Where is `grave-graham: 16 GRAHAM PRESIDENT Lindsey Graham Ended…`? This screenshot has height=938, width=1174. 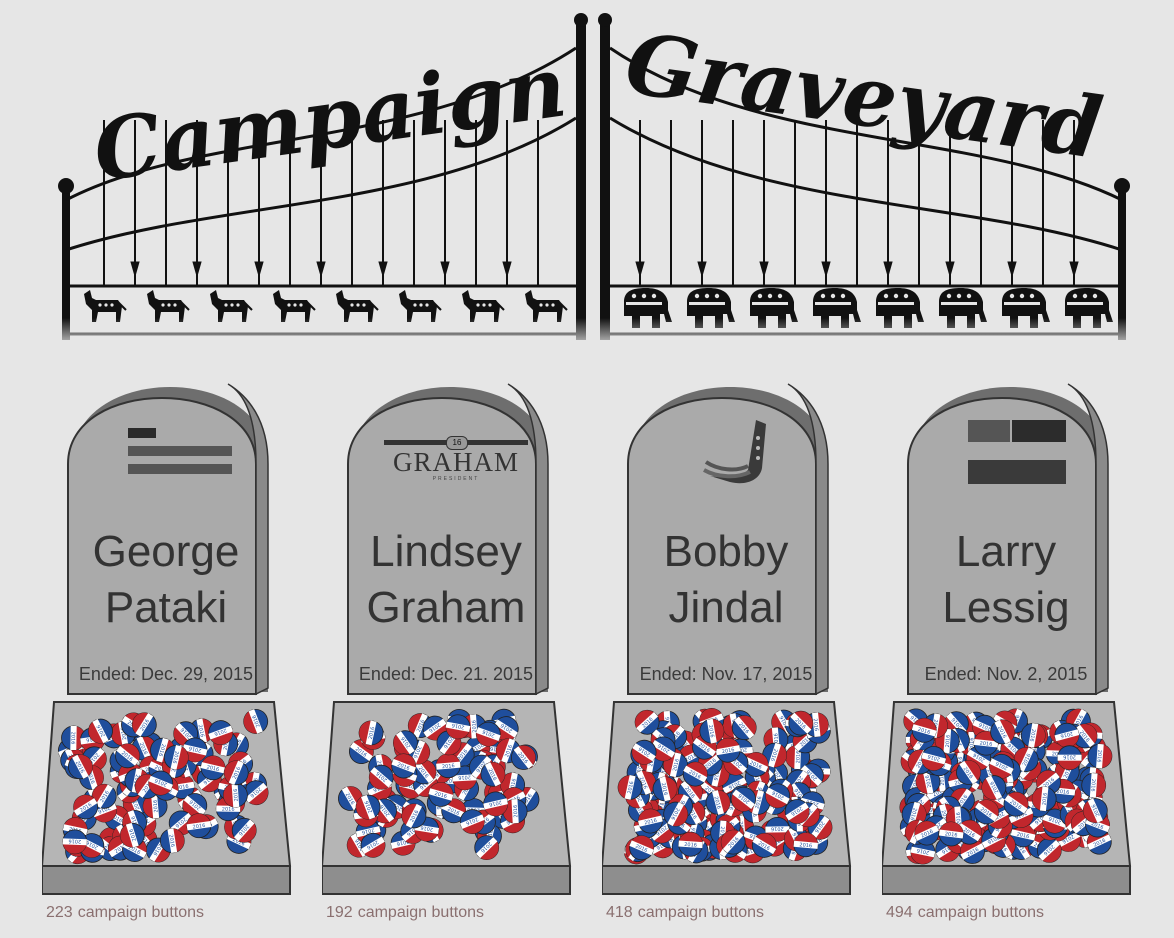 grave-graham: 16 GRAHAM PRESIDENT Lindsey Graham Ended… is located at coordinates (450, 655).